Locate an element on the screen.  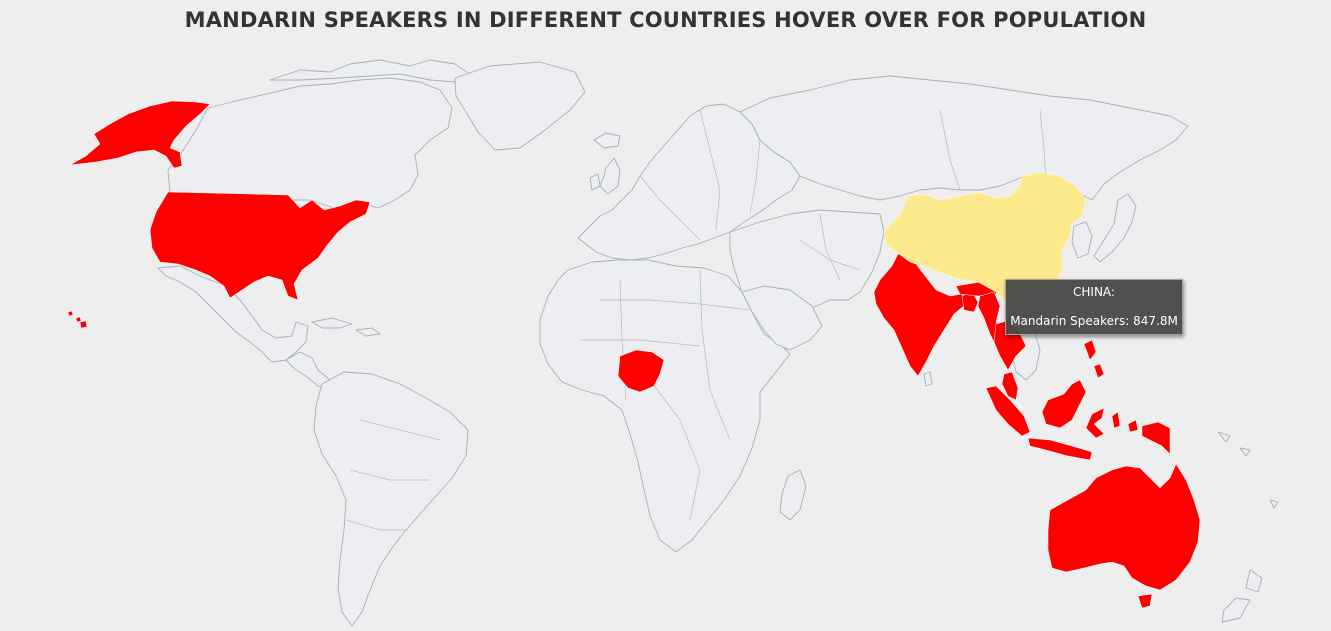
country-philippines is located at coordinates (1094, 359).